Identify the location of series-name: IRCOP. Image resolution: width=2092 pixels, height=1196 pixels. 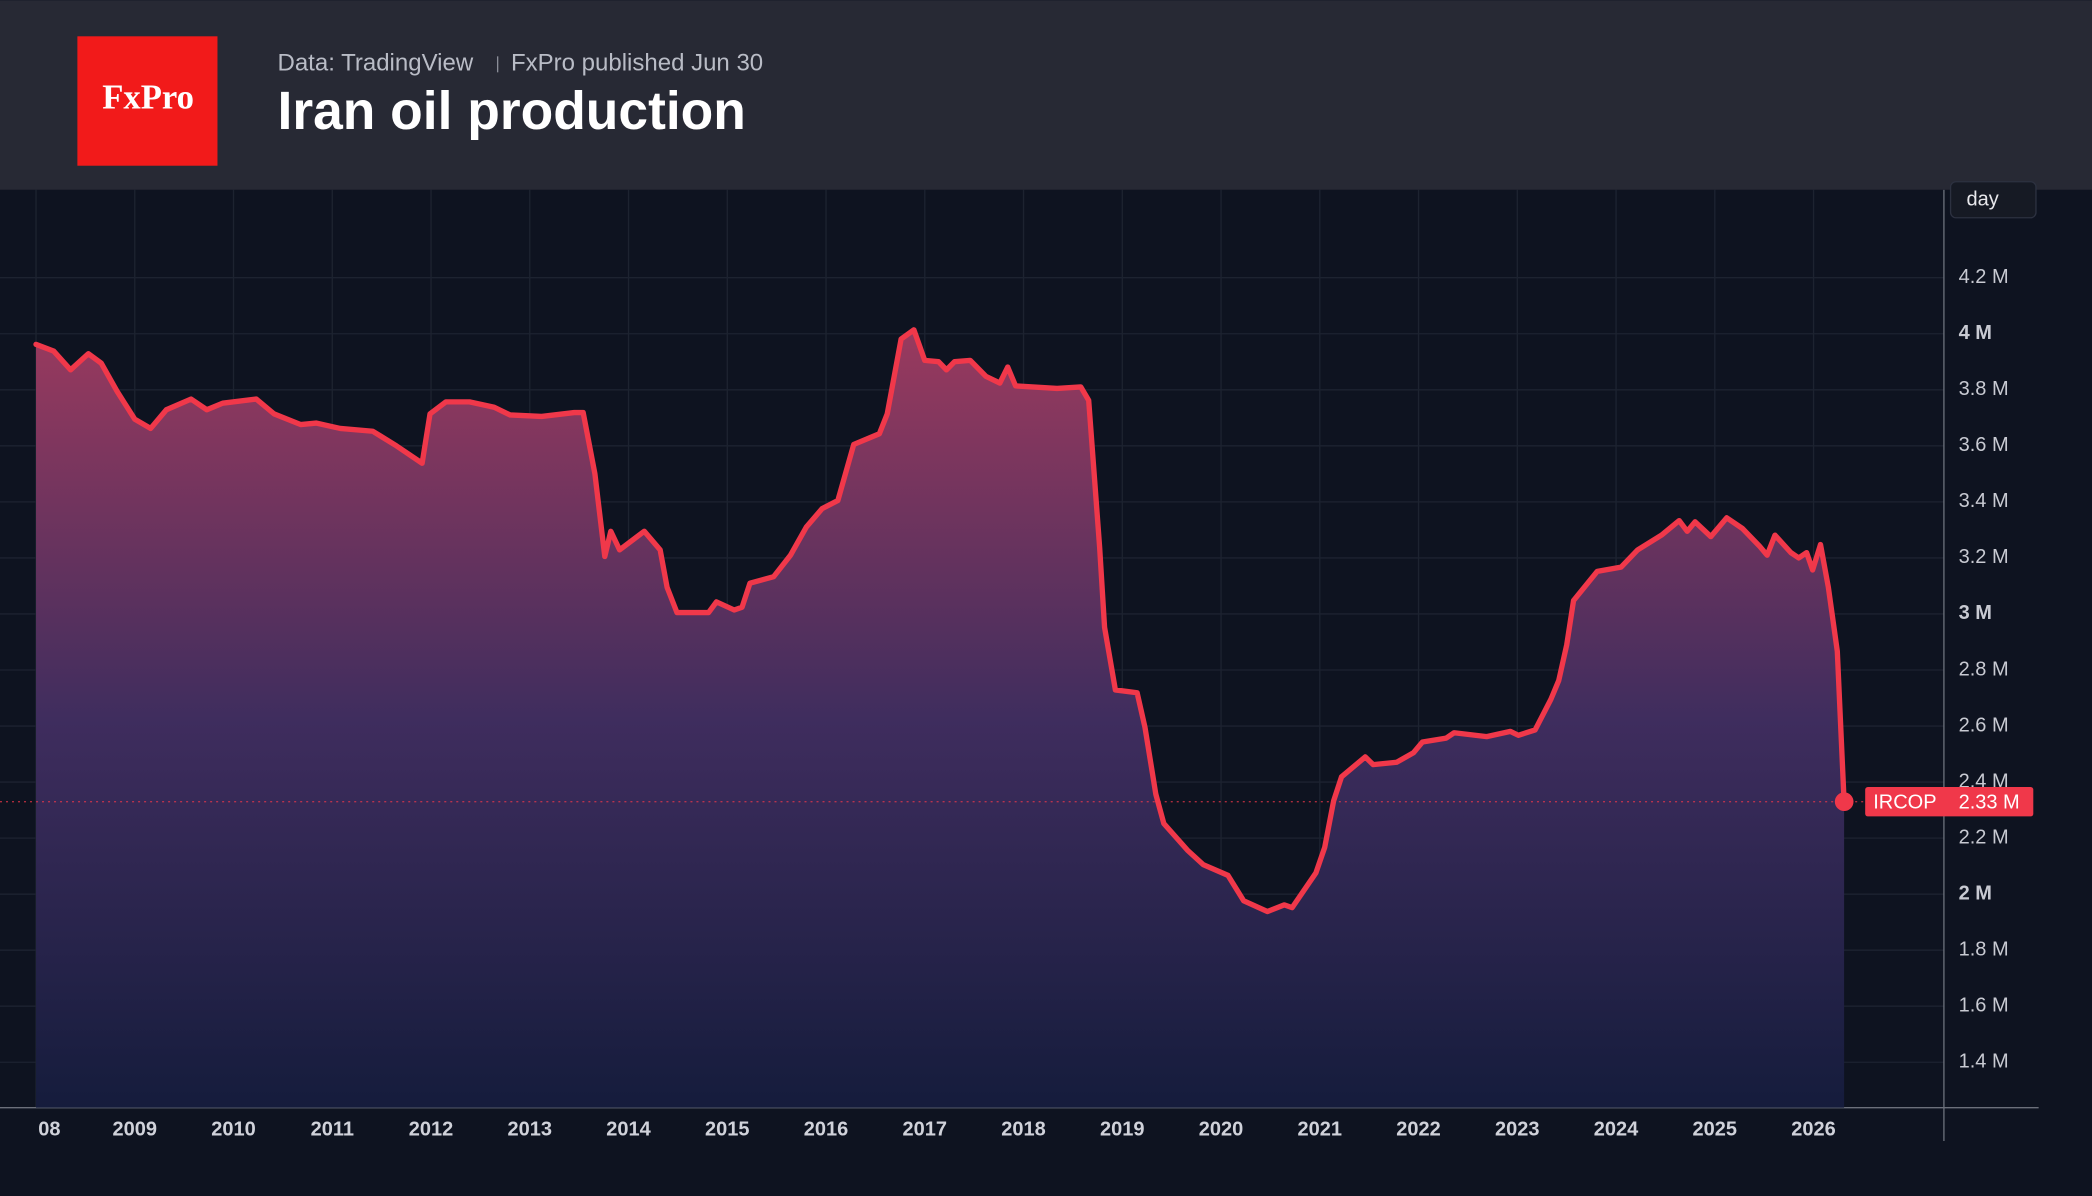
(1904, 802).